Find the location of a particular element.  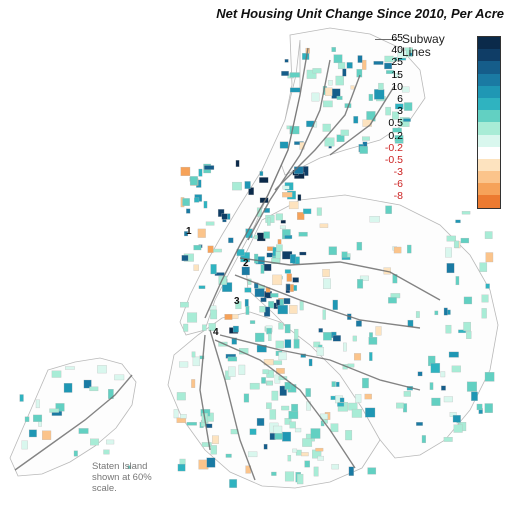

legend-label: 15 is located at coordinates (397, 74).